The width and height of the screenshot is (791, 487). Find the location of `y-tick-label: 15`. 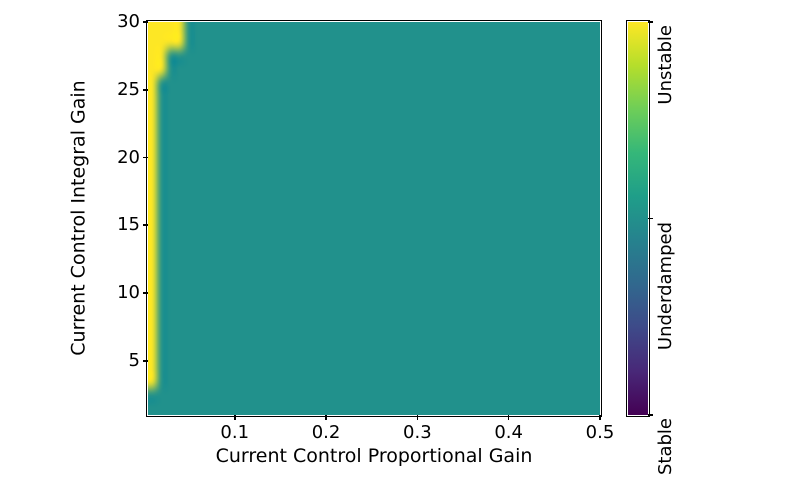

y-tick-label: 15 is located at coordinates (128, 225).